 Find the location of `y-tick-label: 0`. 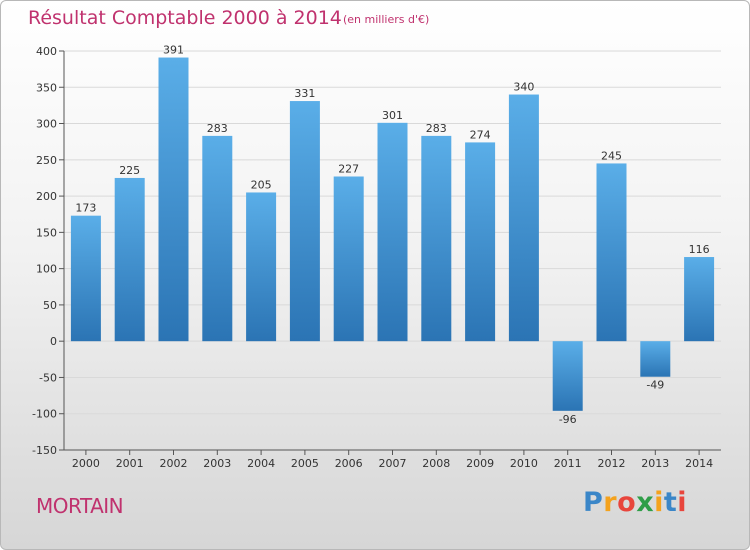

y-tick-label: 0 is located at coordinates (53, 341).